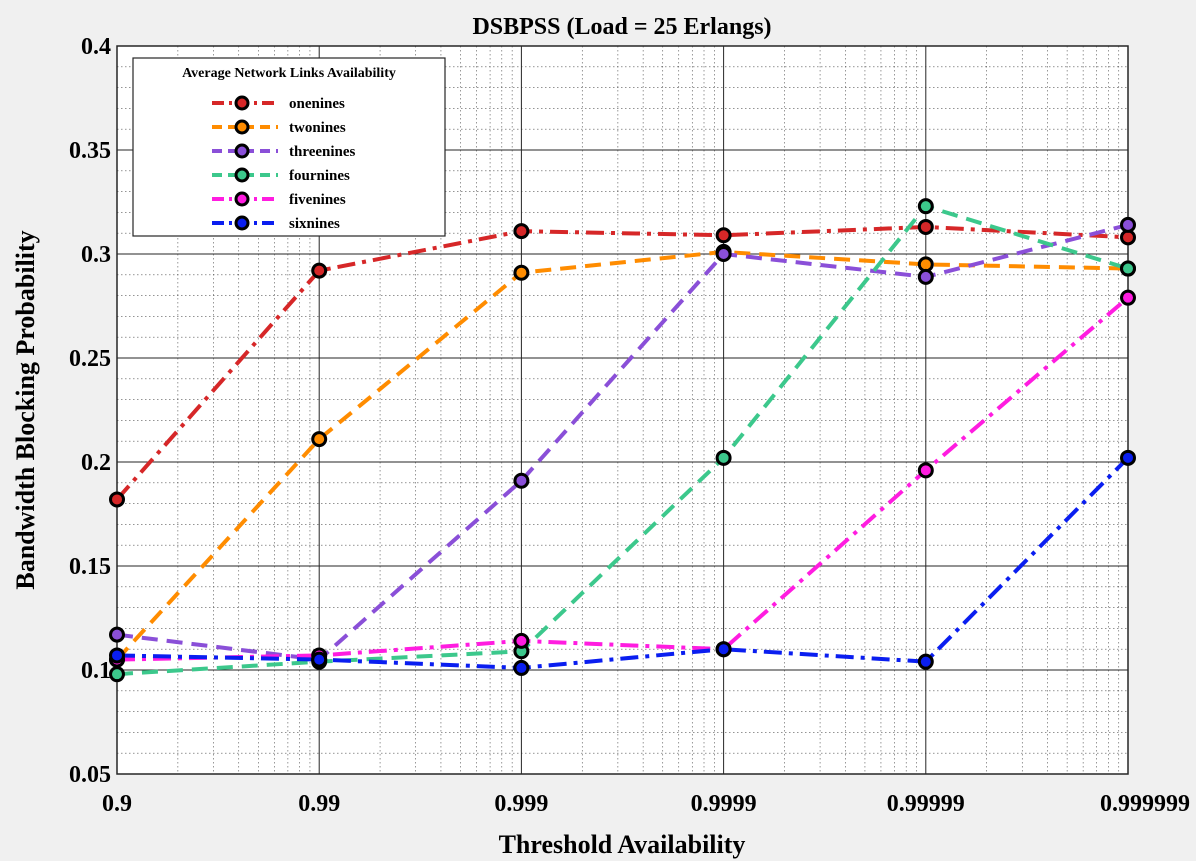 The width and height of the screenshot is (1196, 861). I want to click on legend-label-onenines: onenines, so click(317, 104).